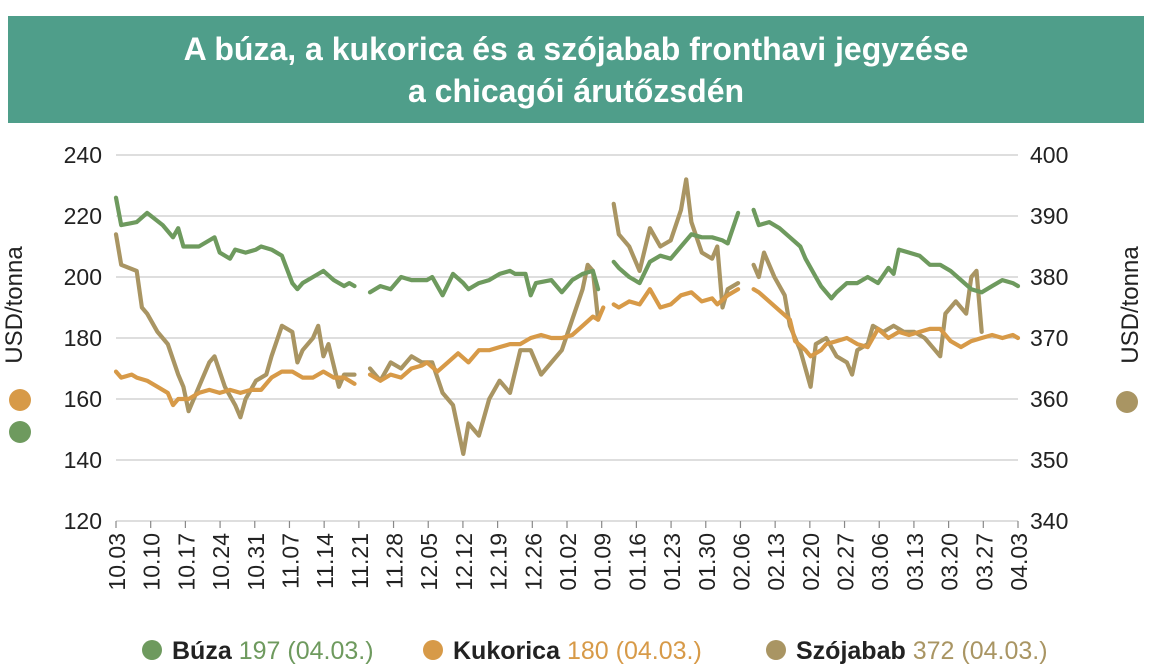 The width and height of the screenshot is (1161, 665). Describe the element at coordinates (1127, 402) in the screenshot. I see `right-axis-marker-szojabab` at that location.